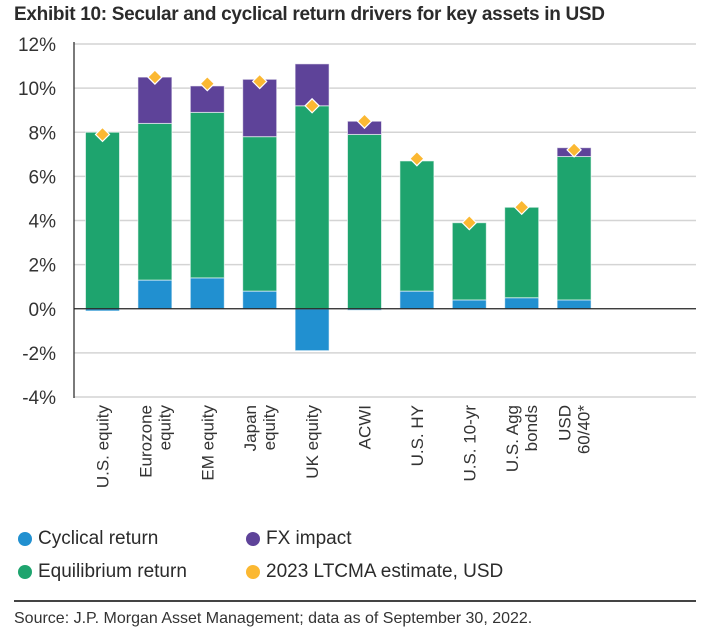  I want to click on legend-label-equilibrium: Equilibrium return, so click(112, 571).